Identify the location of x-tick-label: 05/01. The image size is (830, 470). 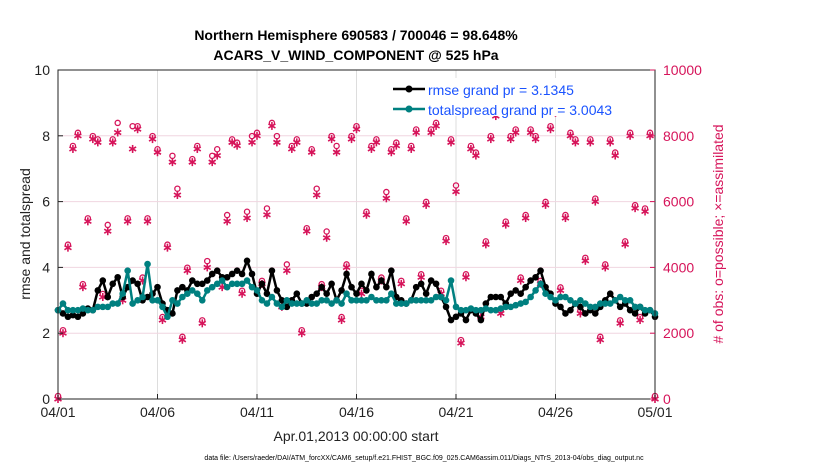
(654, 412).